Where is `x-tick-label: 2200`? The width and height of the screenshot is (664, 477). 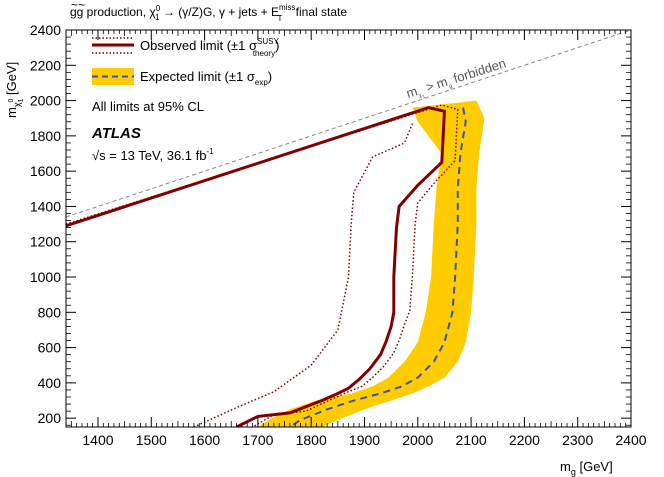 x-tick-label: 2200 is located at coordinates (524, 440).